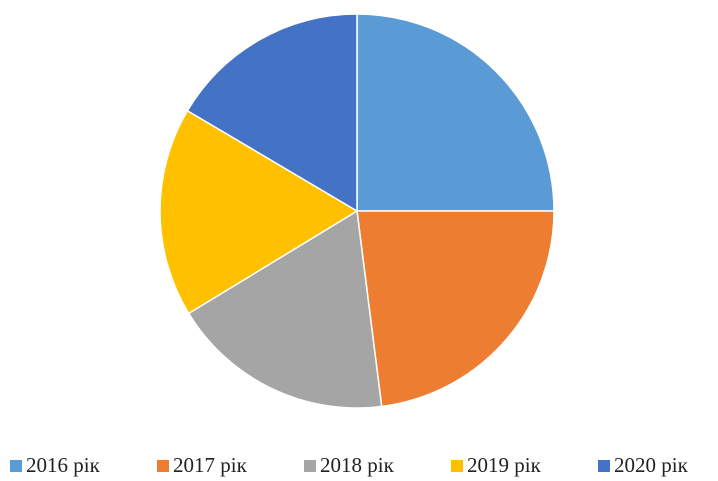 This screenshot has height=481, width=718. What do you see at coordinates (504, 465) in the screenshot?
I see `legend-label: 2019 рік` at bounding box center [504, 465].